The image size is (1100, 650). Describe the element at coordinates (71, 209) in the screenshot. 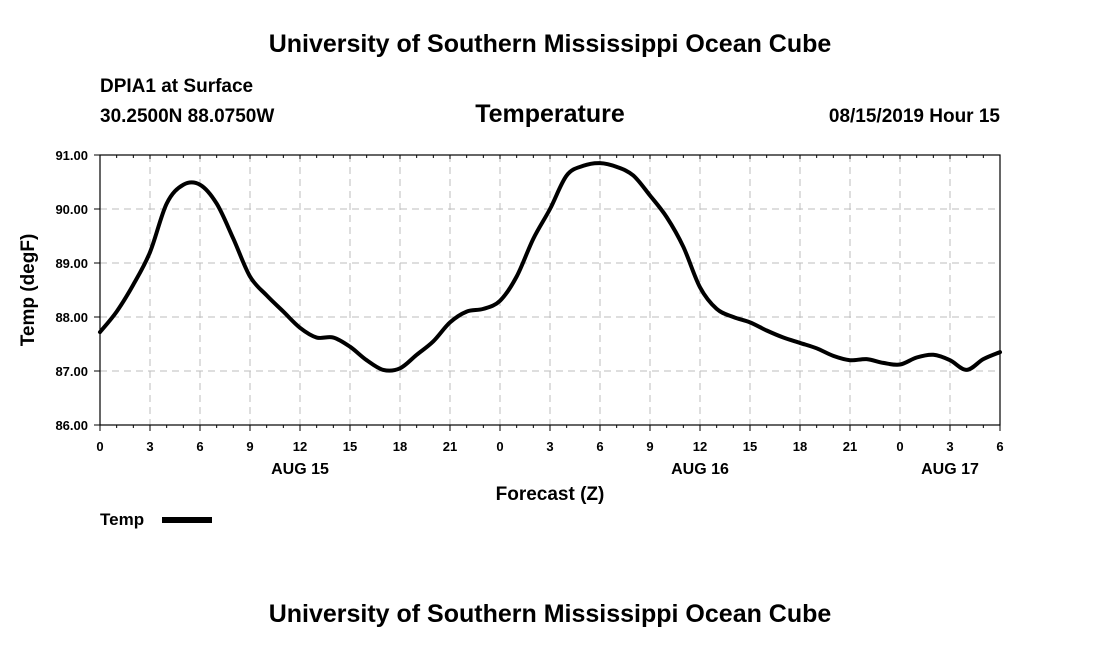

I see `y-tick-label: 90.00` at that location.